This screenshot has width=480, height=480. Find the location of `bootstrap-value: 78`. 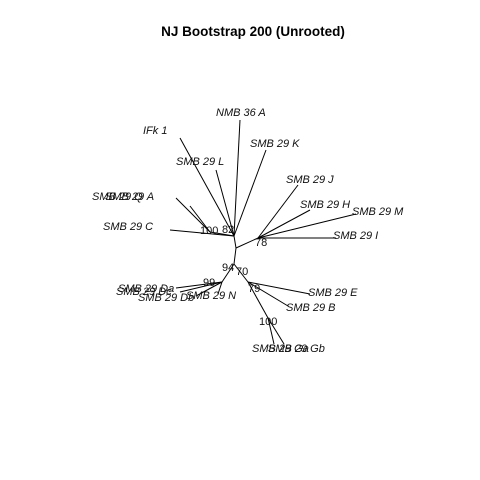

bootstrap-value: 78 is located at coordinates (261, 243).